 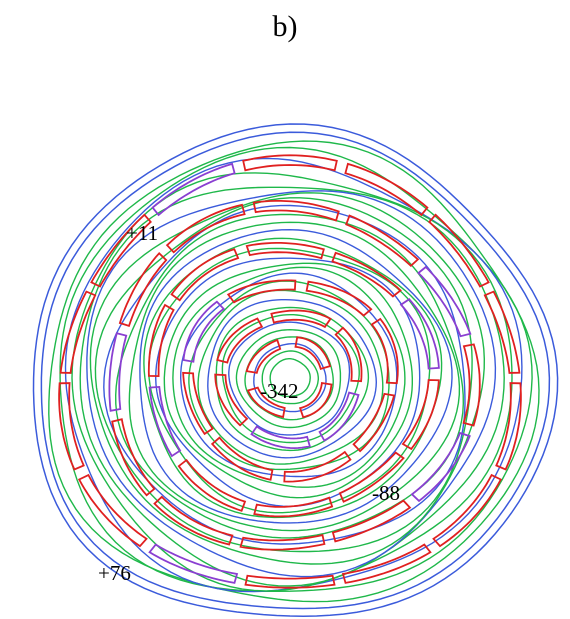 I want to click on label-plus-11: +11, so click(x=142, y=233).